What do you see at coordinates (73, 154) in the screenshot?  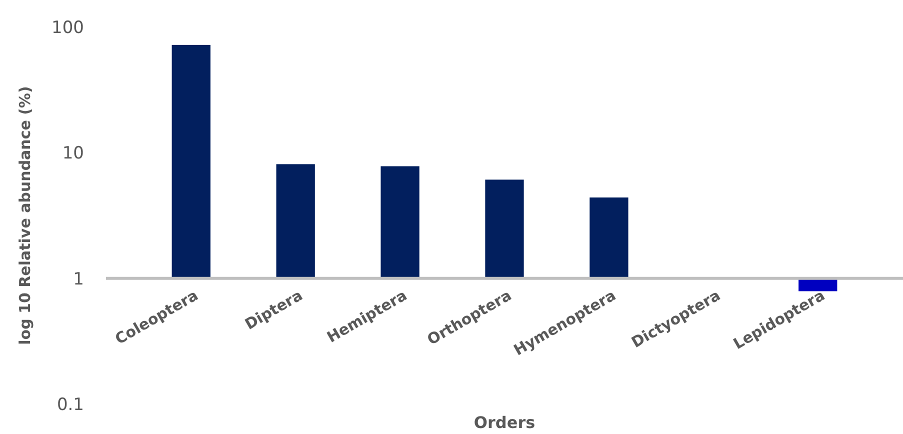 I see `y-tick-label: 10` at bounding box center [73, 154].